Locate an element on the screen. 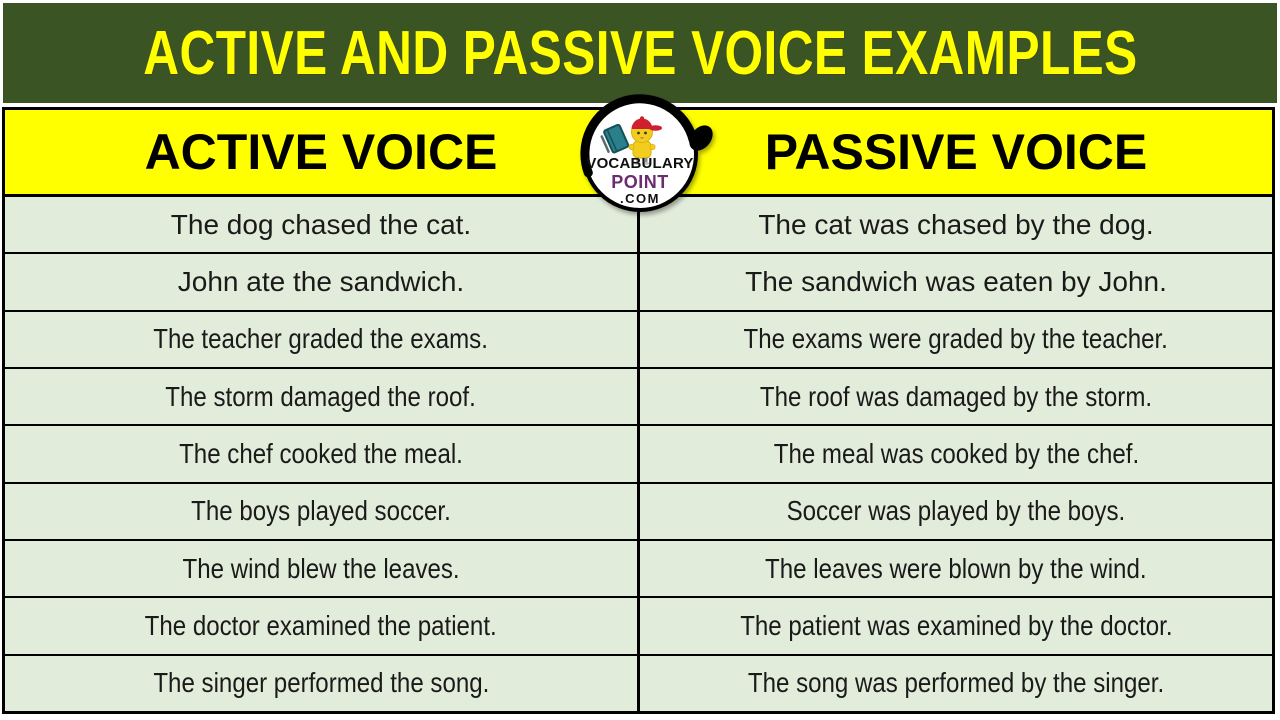 This screenshot has height=720, width=1280. active-cell: The dog chased the cat. is located at coordinates (322, 225).